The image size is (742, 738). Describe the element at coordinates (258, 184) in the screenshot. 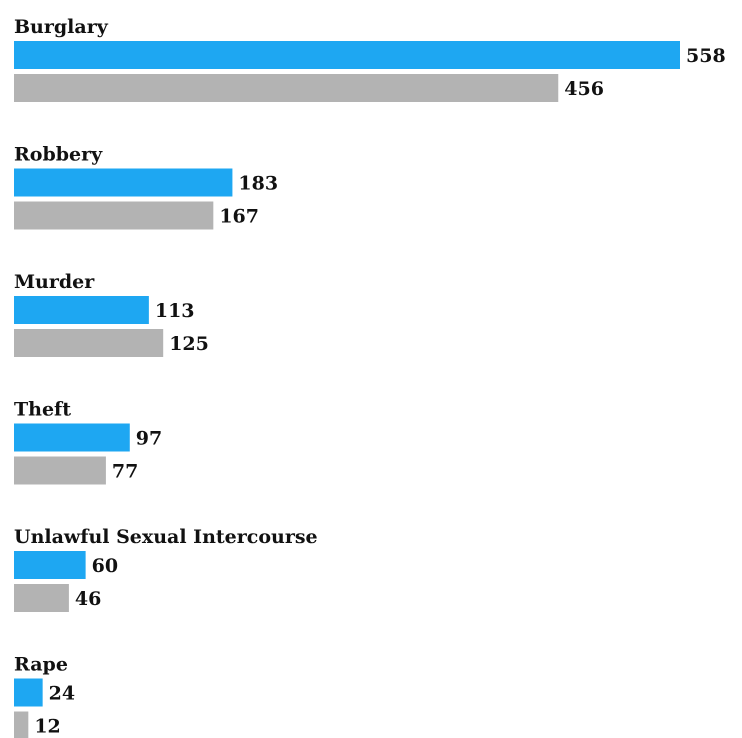

I see `value-label-robbery-series-1: 183` at that location.